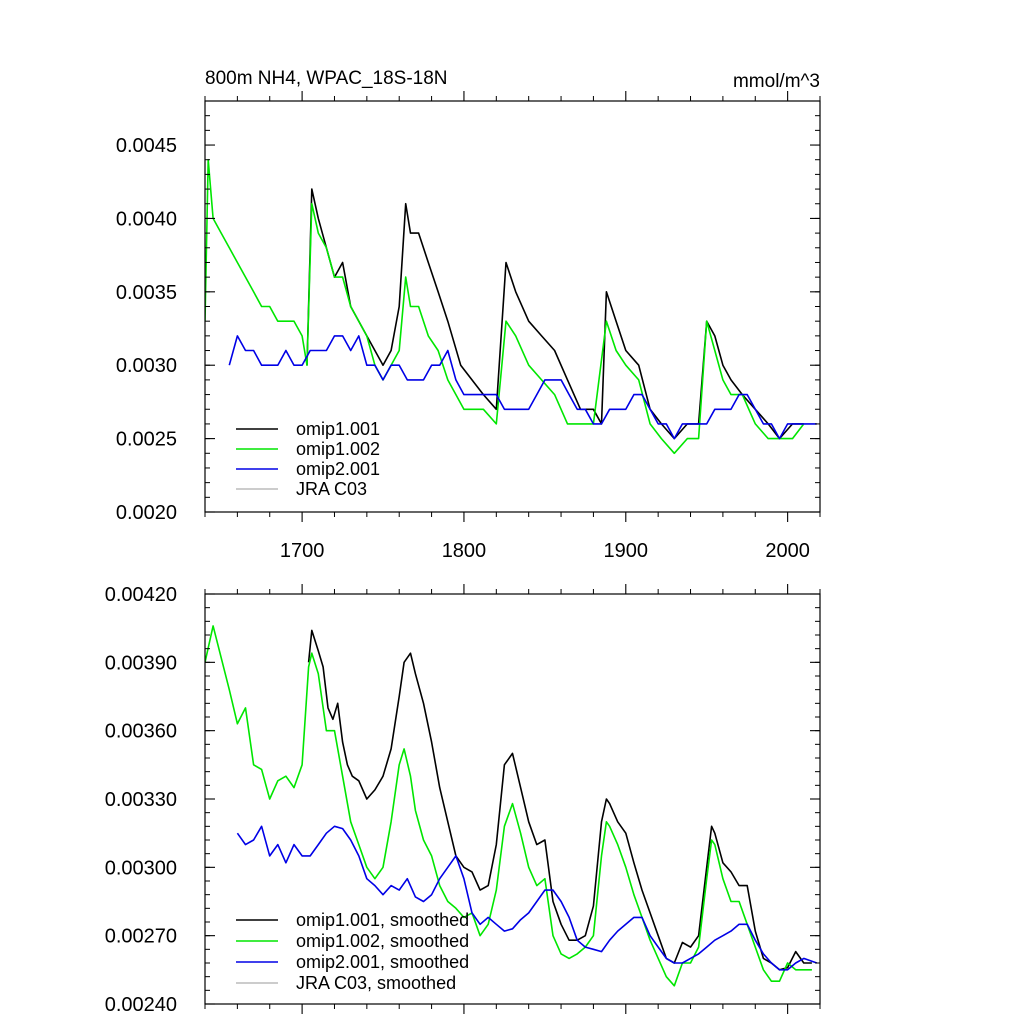  I want to click on chart-units: mmol/m^3, so click(776, 81).